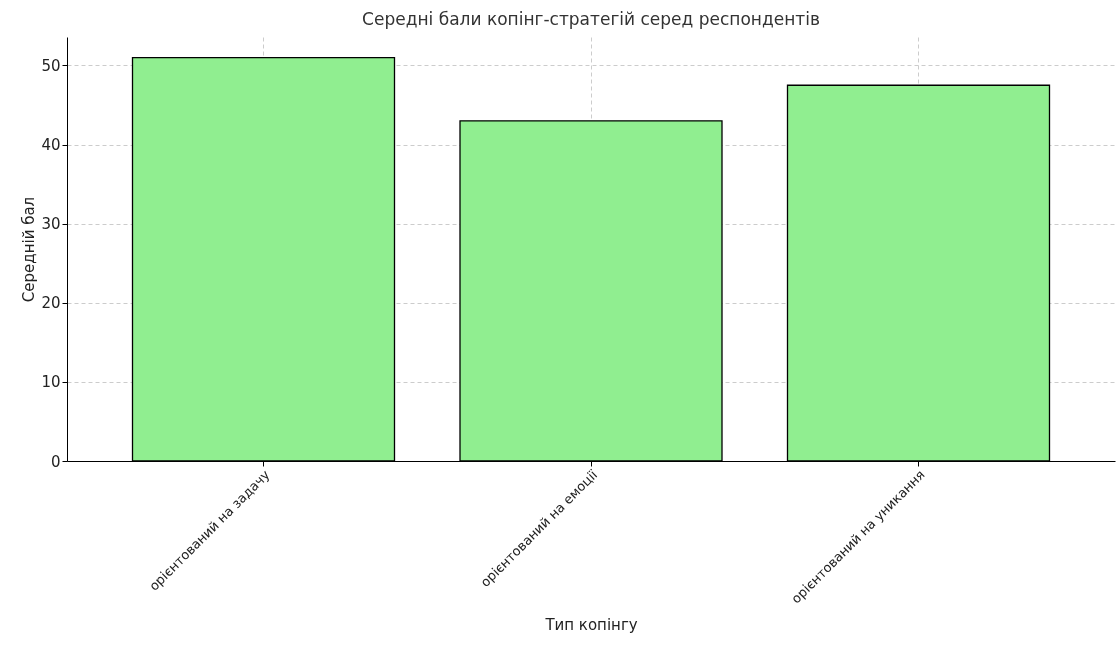 The height and width of the screenshot is (662, 1120). I want to click on y-tick-label: 0, so click(55, 461).